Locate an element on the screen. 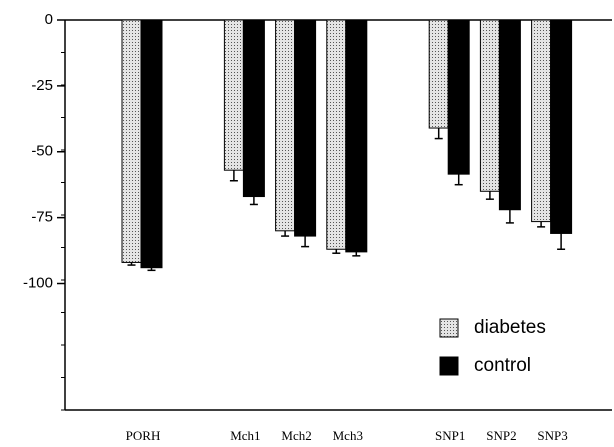 The width and height of the screenshot is (614, 447). x-tick-label: Mch3 is located at coordinates (348, 435).